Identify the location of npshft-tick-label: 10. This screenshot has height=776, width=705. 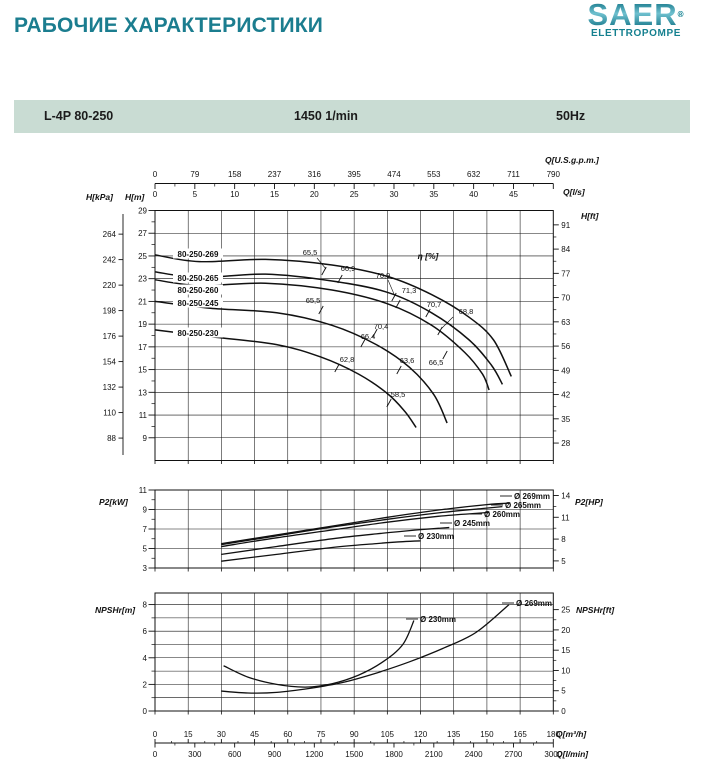
(565, 670).